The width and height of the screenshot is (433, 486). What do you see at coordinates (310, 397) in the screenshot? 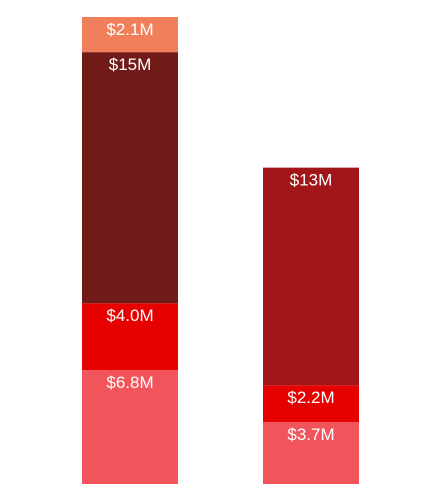
I see `data-label: $2.2M` at bounding box center [310, 397].